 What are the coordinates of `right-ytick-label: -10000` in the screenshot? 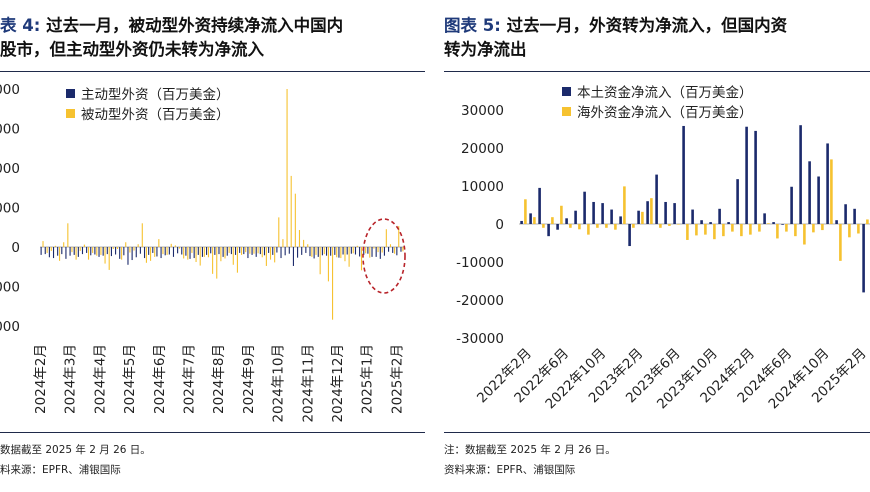 It's located at (480, 263).